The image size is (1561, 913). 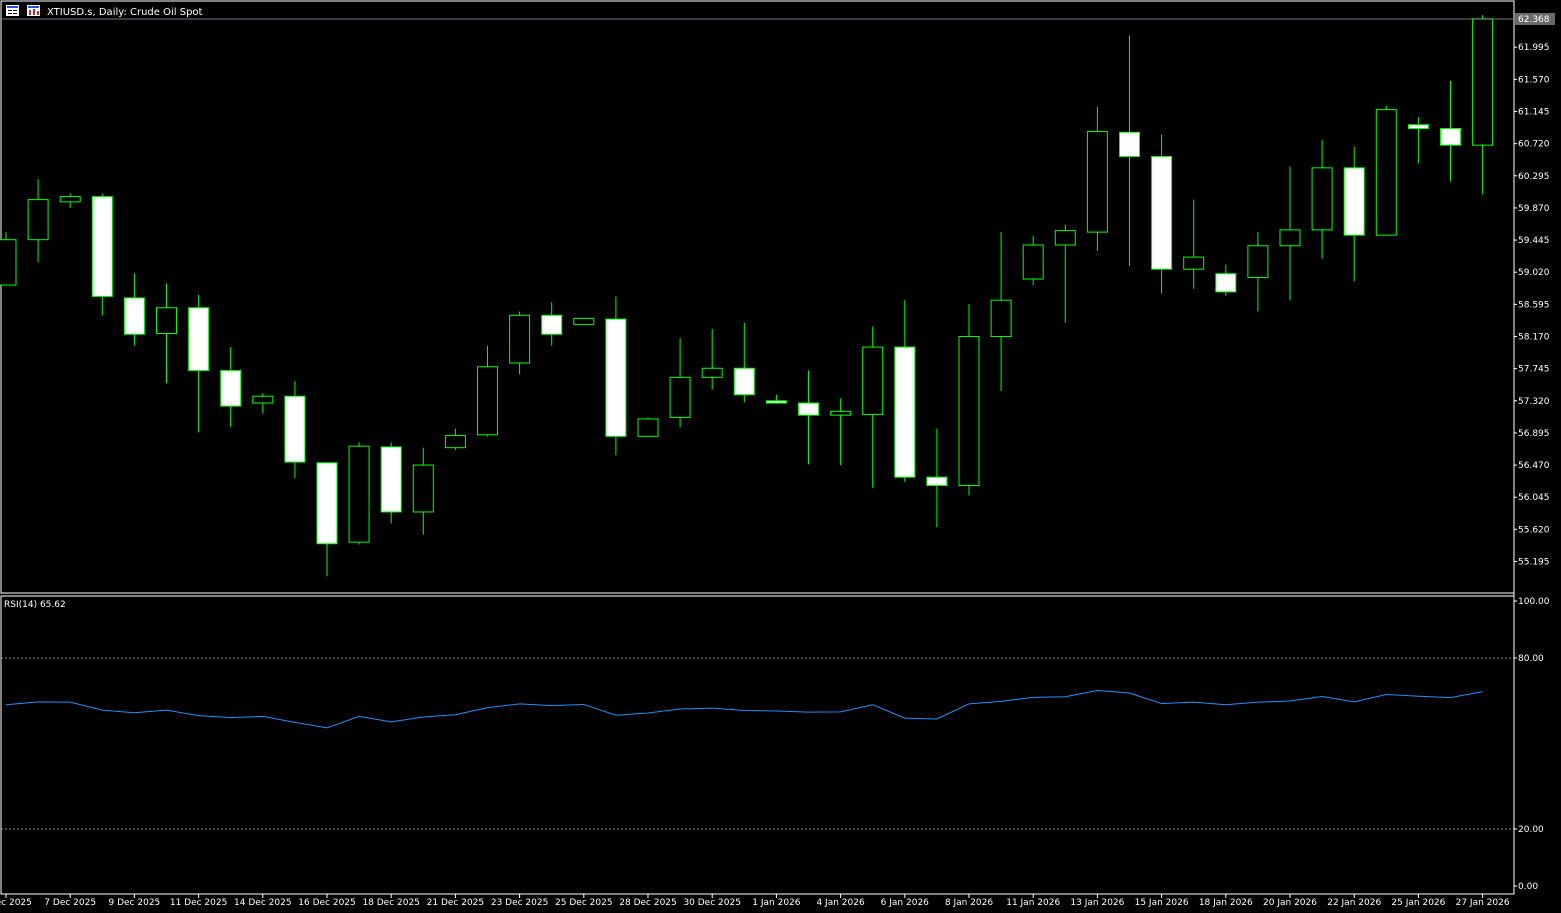 I want to click on current-price-label: 62.368, so click(x=1534, y=20).